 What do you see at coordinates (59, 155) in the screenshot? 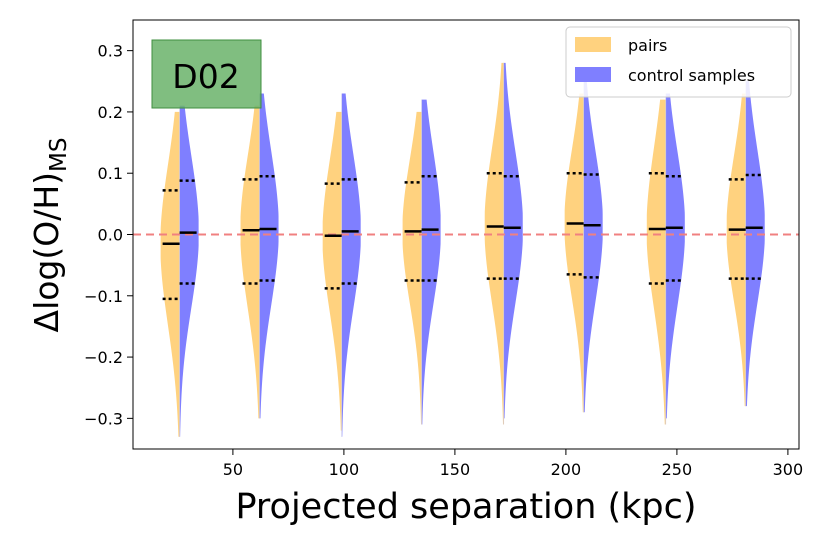
I see `y-axis-title-sub: MS` at bounding box center [59, 155].